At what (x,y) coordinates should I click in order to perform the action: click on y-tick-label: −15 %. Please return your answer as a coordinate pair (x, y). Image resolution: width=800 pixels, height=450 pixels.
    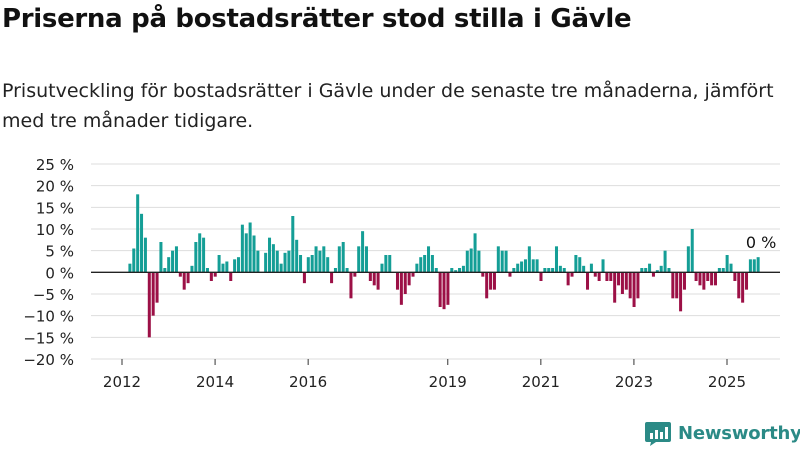
    Looking at the image, I should click on (48, 338).